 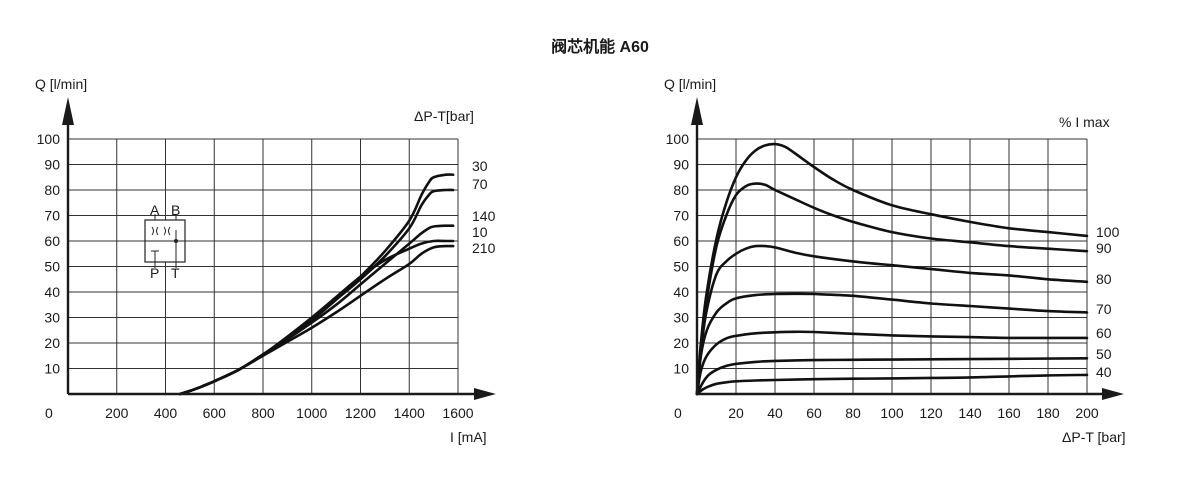 What do you see at coordinates (360, 413) in the screenshot?
I see `x-tick-label: 1200` at bounding box center [360, 413].